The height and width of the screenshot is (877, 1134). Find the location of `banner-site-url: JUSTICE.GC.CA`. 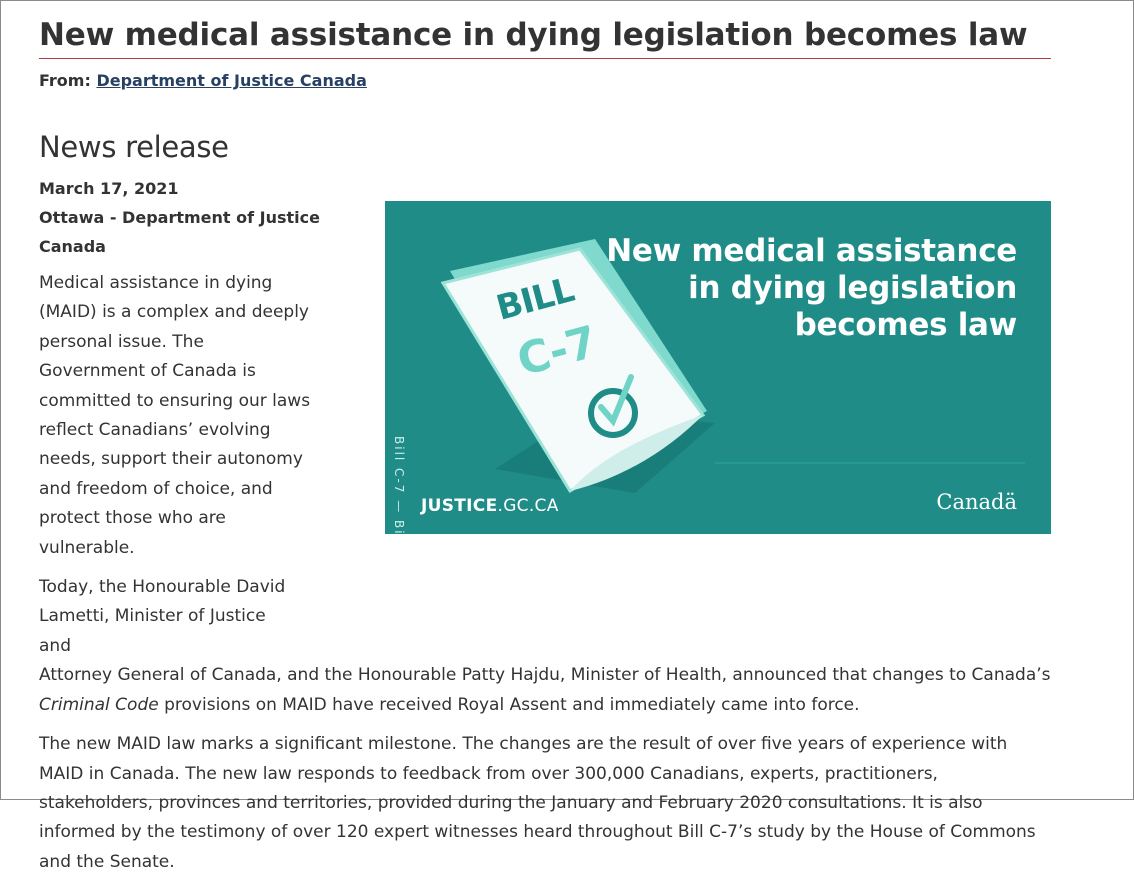

banner-site-url: JUSTICE.GC.CA is located at coordinates (490, 506).